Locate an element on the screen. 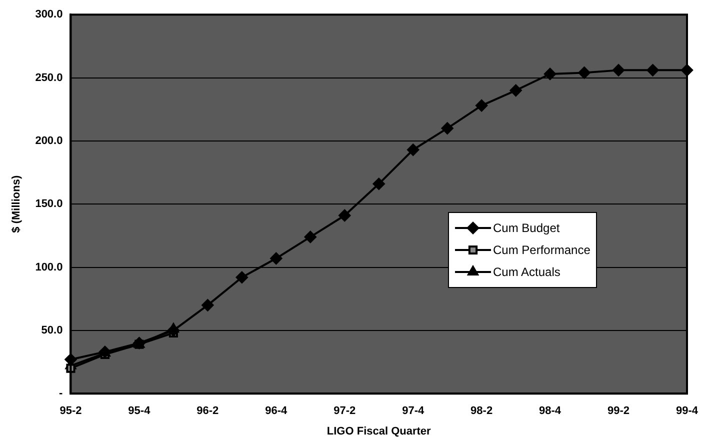 The height and width of the screenshot is (446, 707). x-tick-label: 96-4 is located at coordinates (276, 411).